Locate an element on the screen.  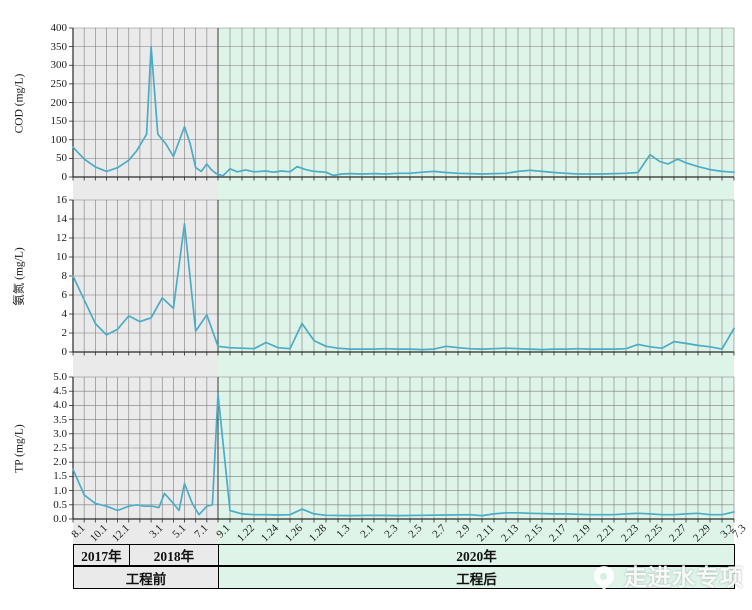
y-tick-label: 14 is located at coordinates (61, 219).